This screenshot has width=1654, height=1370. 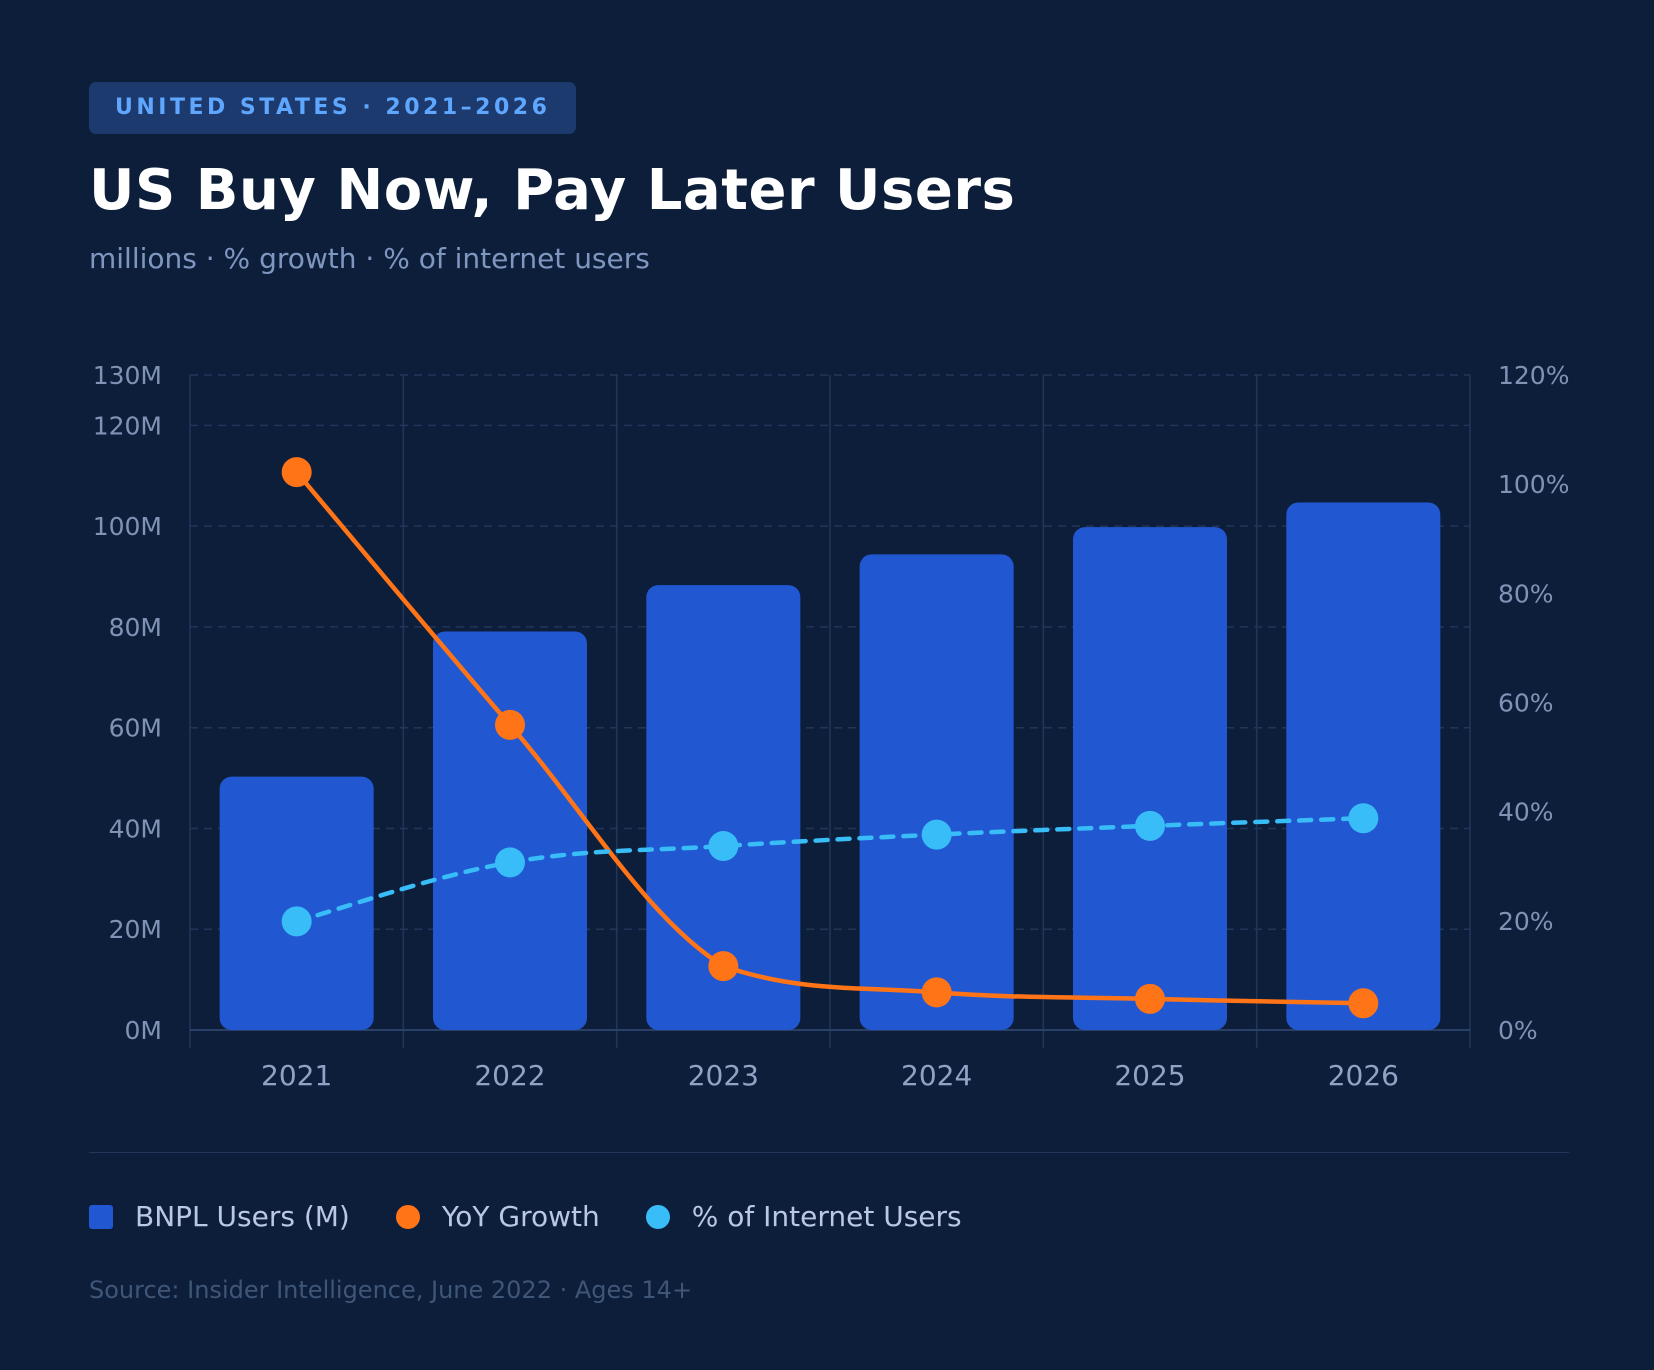 I want to click on y-right-tick-label: 40%, so click(x=1526, y=812).